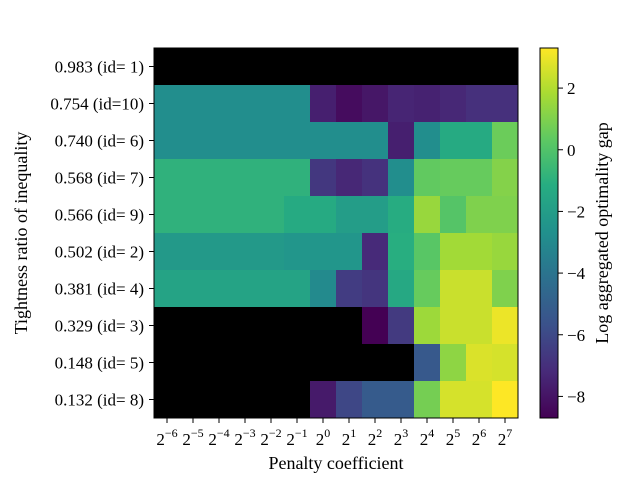  Describe the element at coordinates (576, 396) in the screenshot. I see `colorbar-tick-label: −8` at that location.